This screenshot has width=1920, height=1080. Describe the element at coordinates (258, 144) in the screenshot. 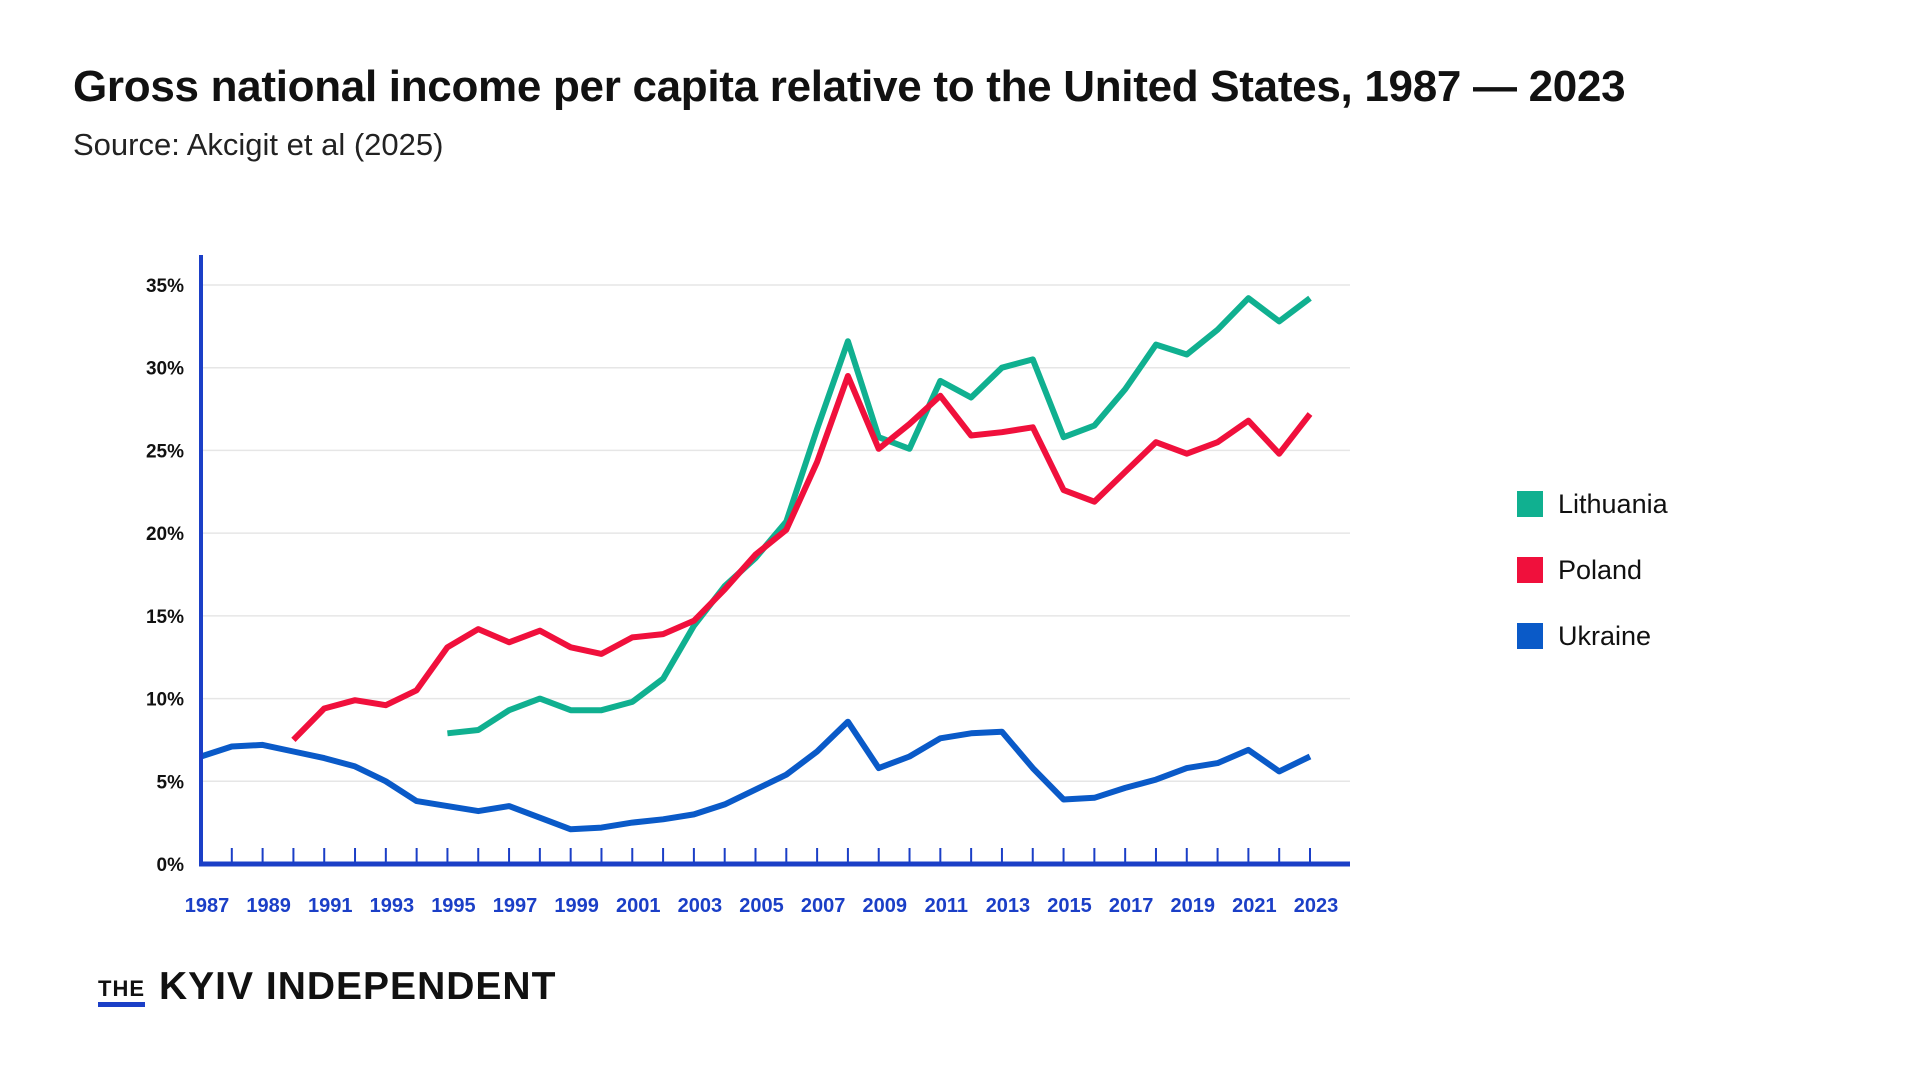

I see `chart-subtitle: Source: Akcigit et al (2025)` at that location.